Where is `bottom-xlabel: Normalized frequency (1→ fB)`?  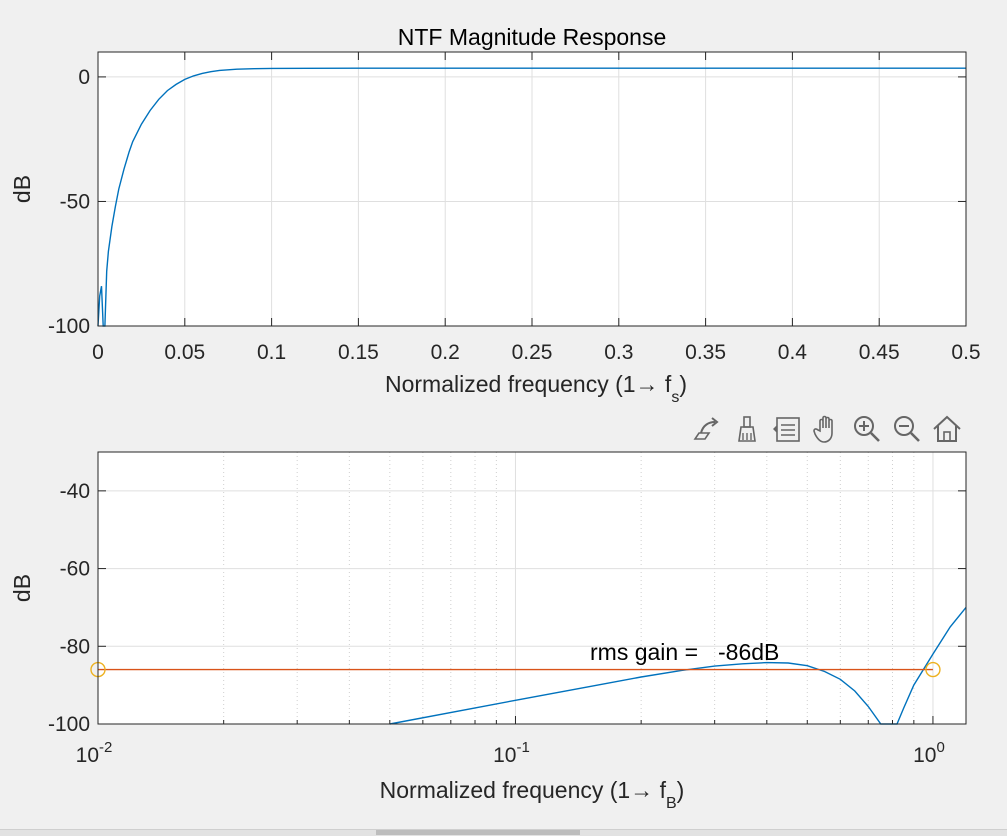
bottom-xlabel: Normalized frequency (1→ fB) is located at coordinates (532, 794).